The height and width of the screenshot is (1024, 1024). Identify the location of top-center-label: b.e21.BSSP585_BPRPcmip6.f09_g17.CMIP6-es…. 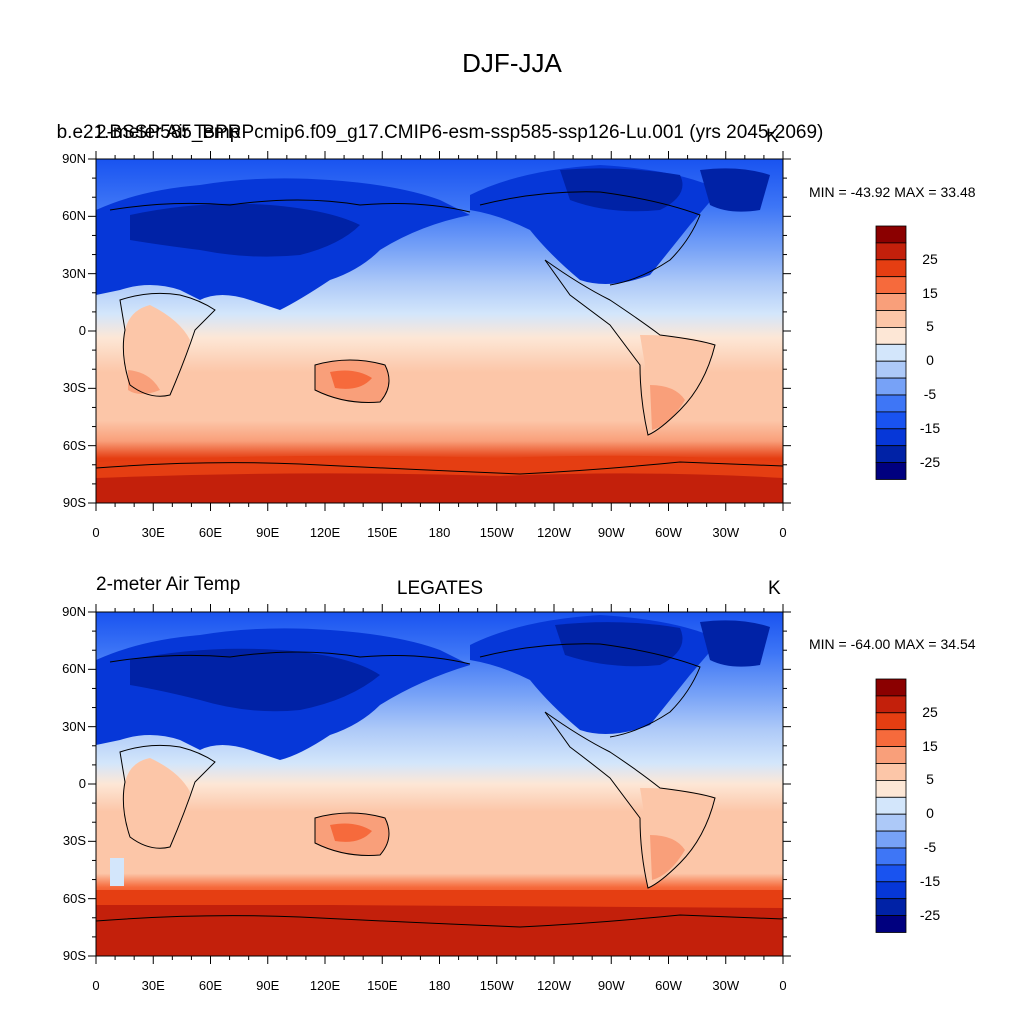
(440, 132).